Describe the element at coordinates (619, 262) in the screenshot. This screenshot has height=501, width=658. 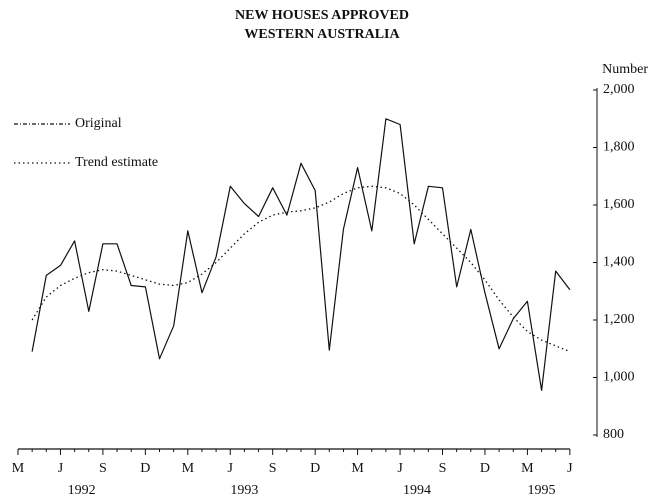
I see `y-tick-label: 1,400` at that location.